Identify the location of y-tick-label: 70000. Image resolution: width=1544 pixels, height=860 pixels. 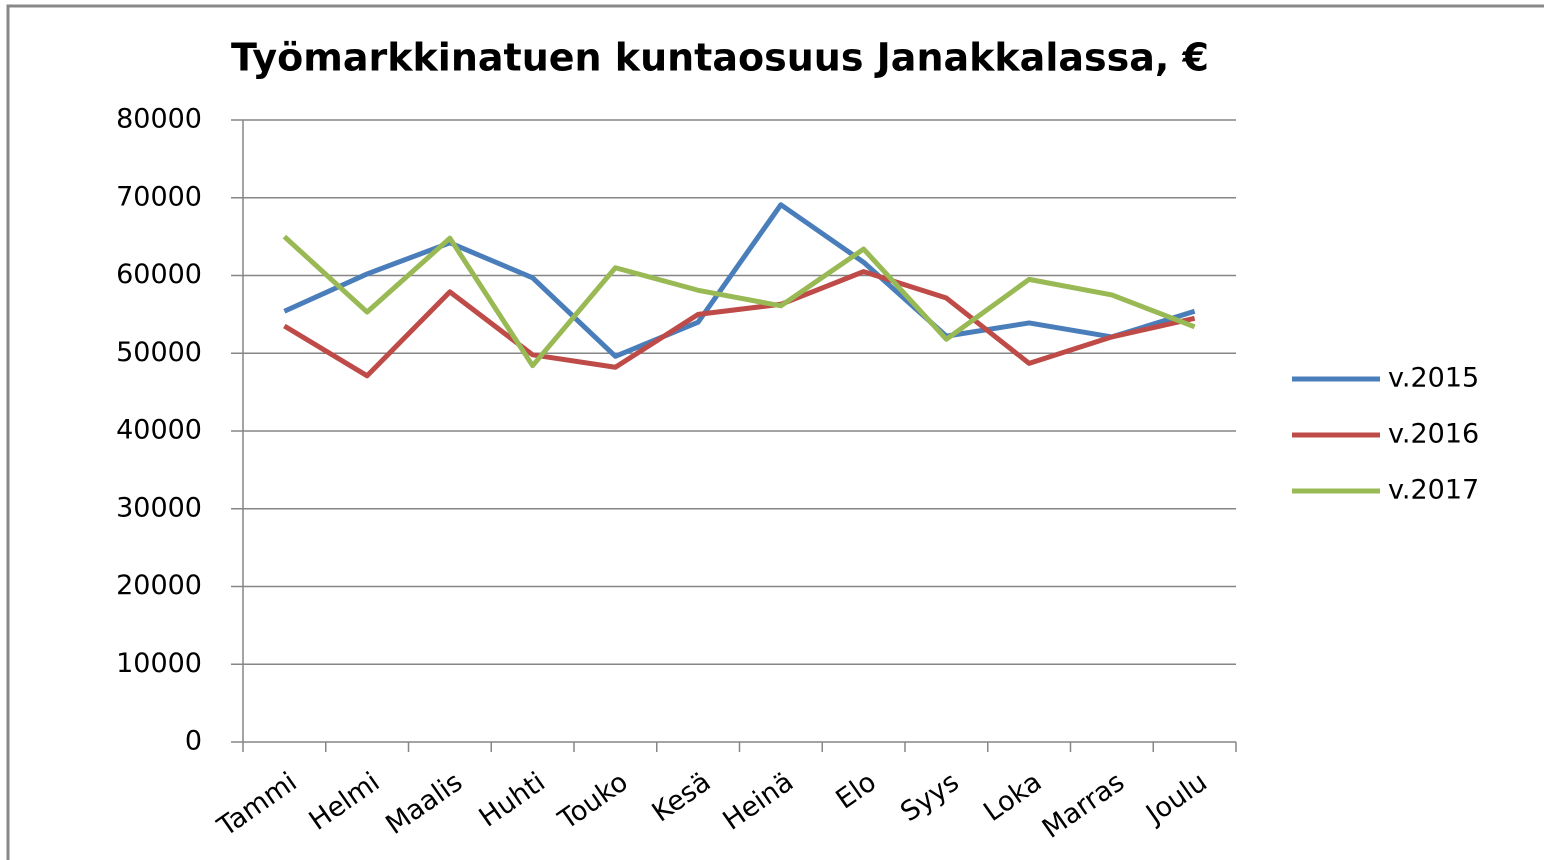
(159, 196).